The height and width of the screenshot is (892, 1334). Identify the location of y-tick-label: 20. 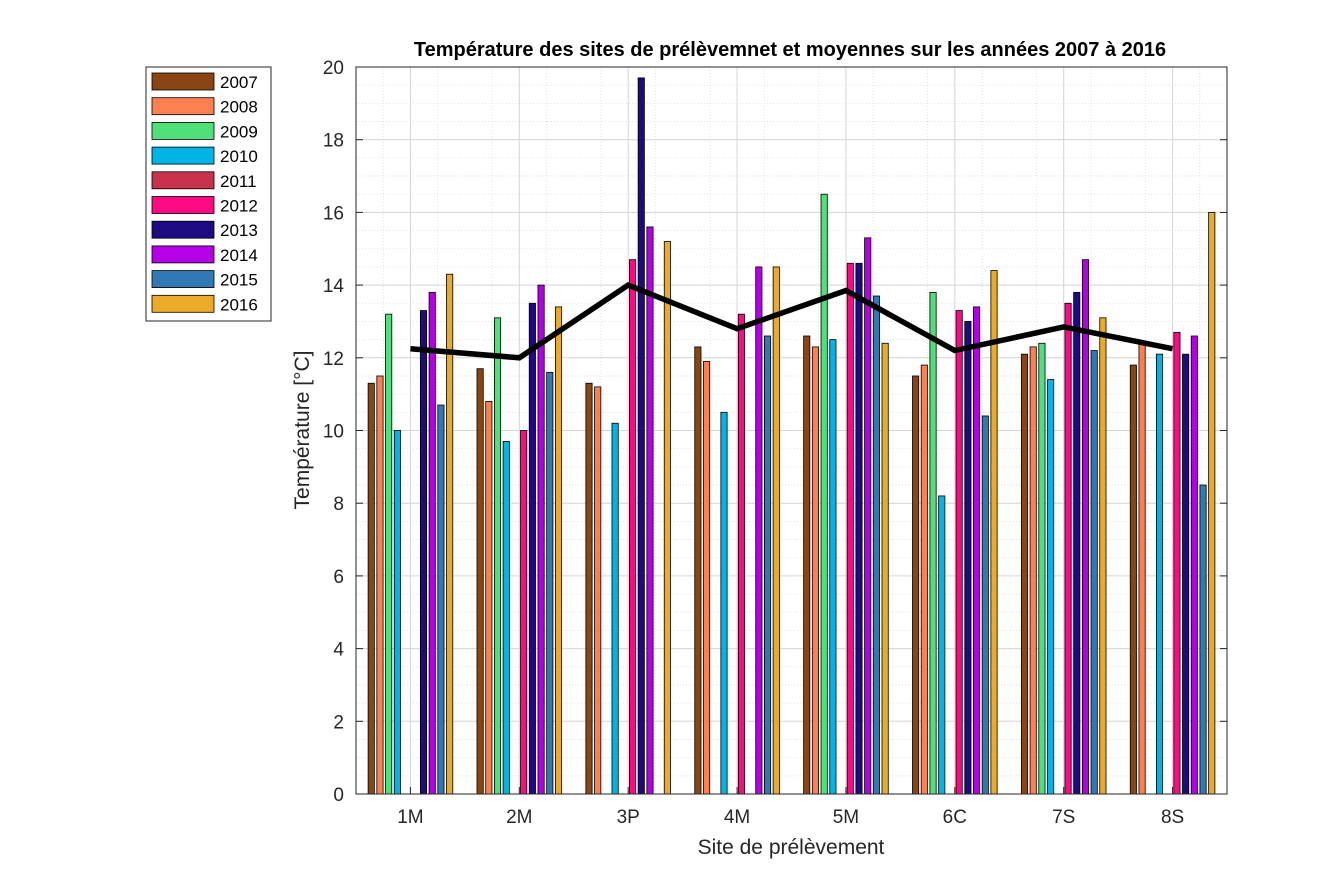
(333, 68).